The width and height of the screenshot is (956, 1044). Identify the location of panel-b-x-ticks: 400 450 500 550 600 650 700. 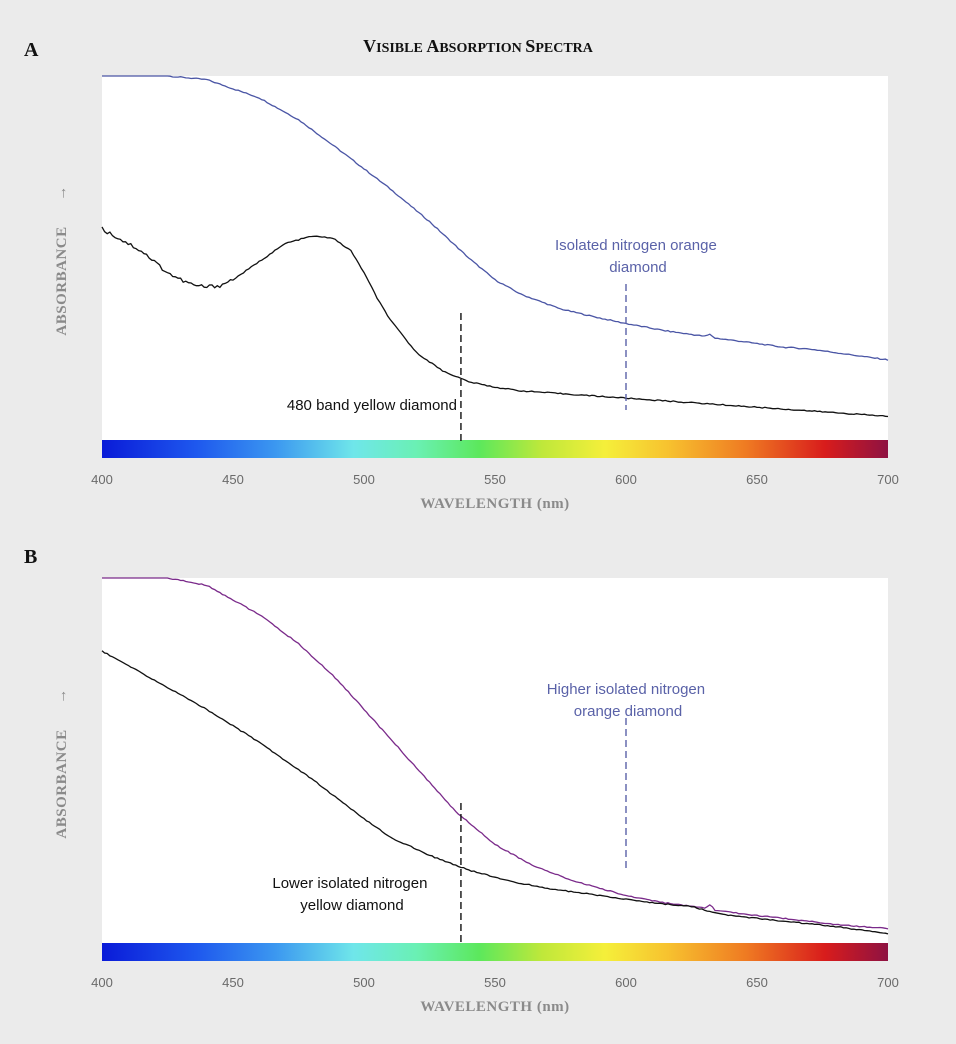
(495, 982).